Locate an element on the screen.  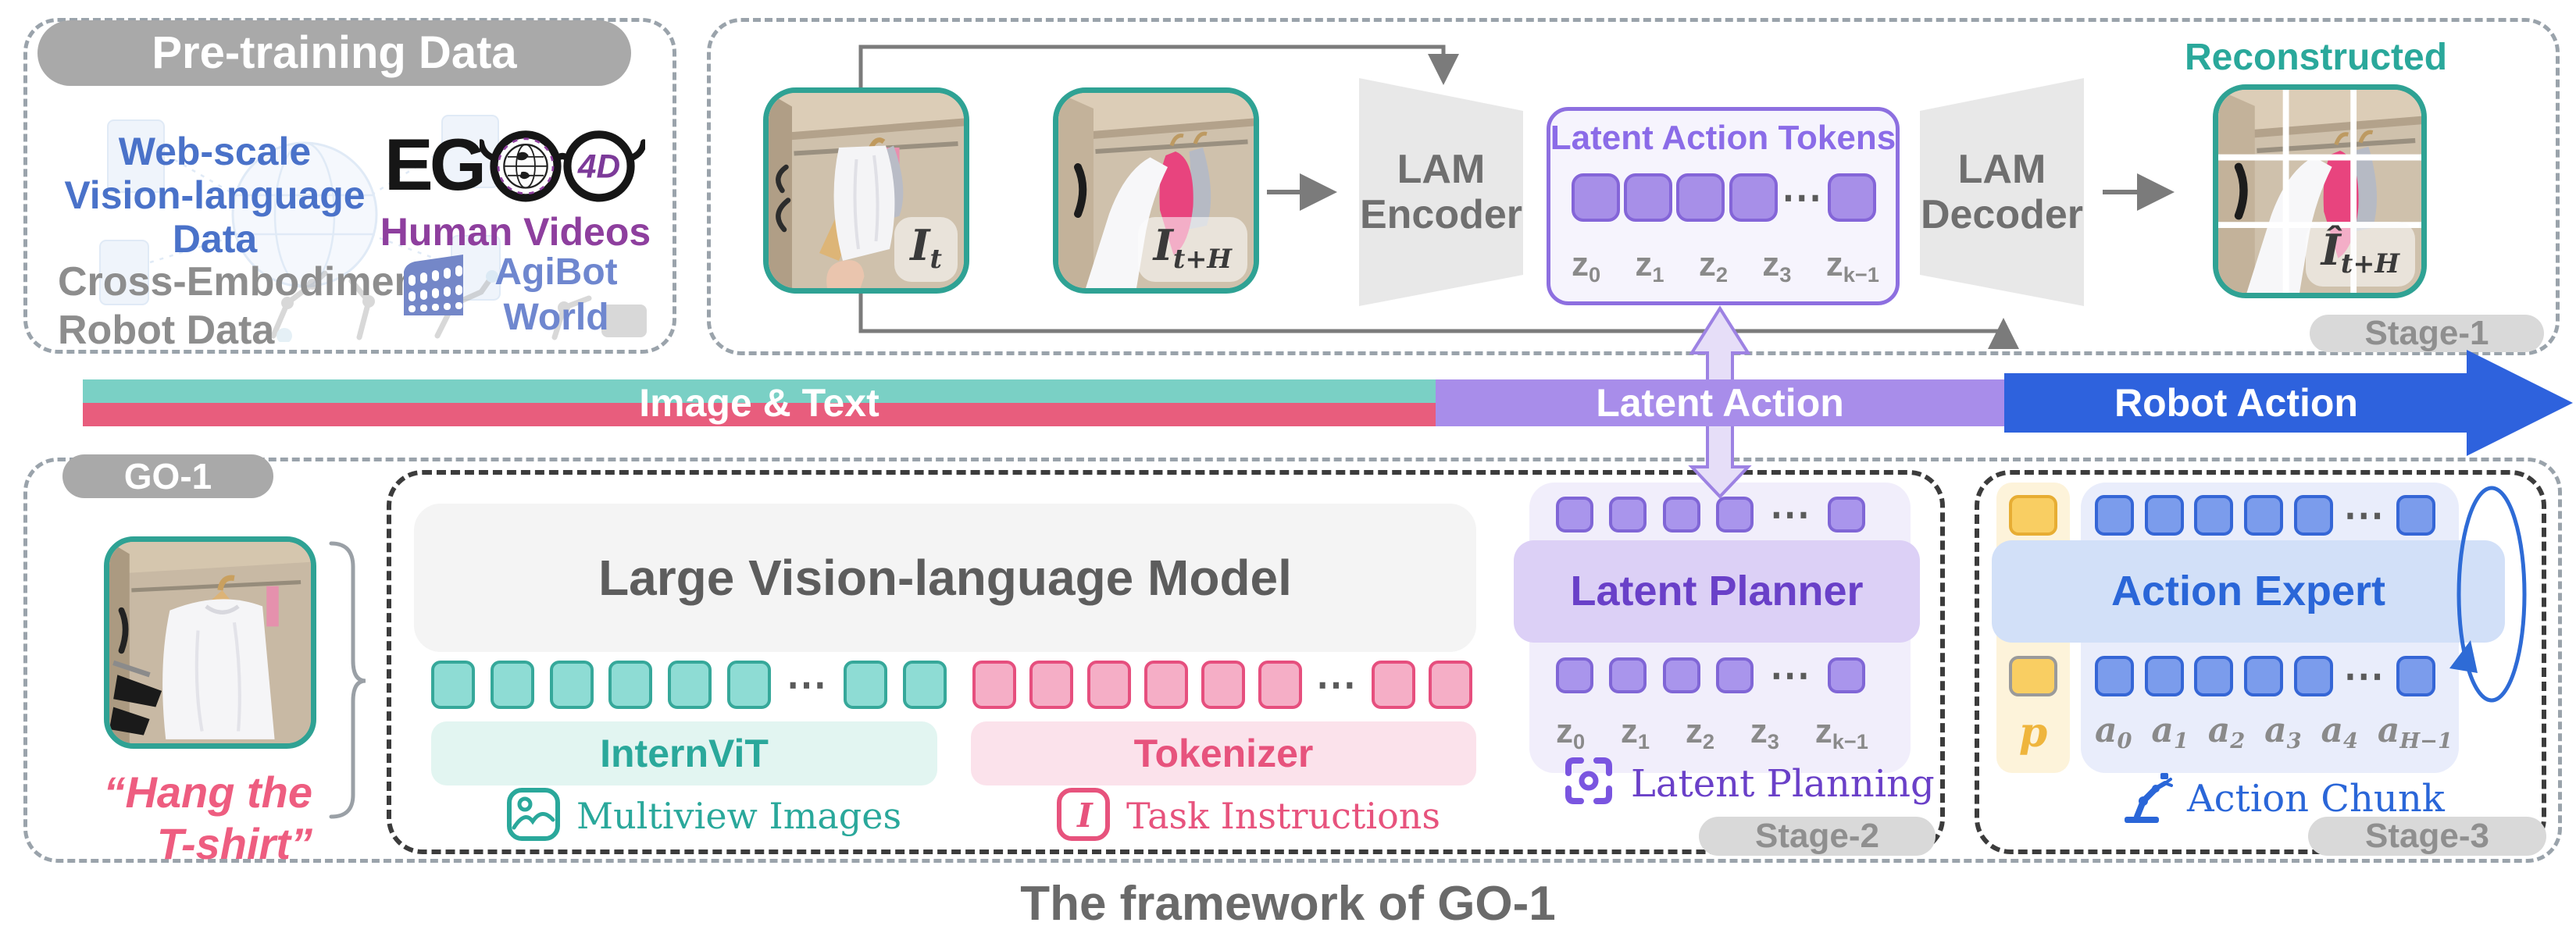
input-brace is located at coordinates (347, 680).